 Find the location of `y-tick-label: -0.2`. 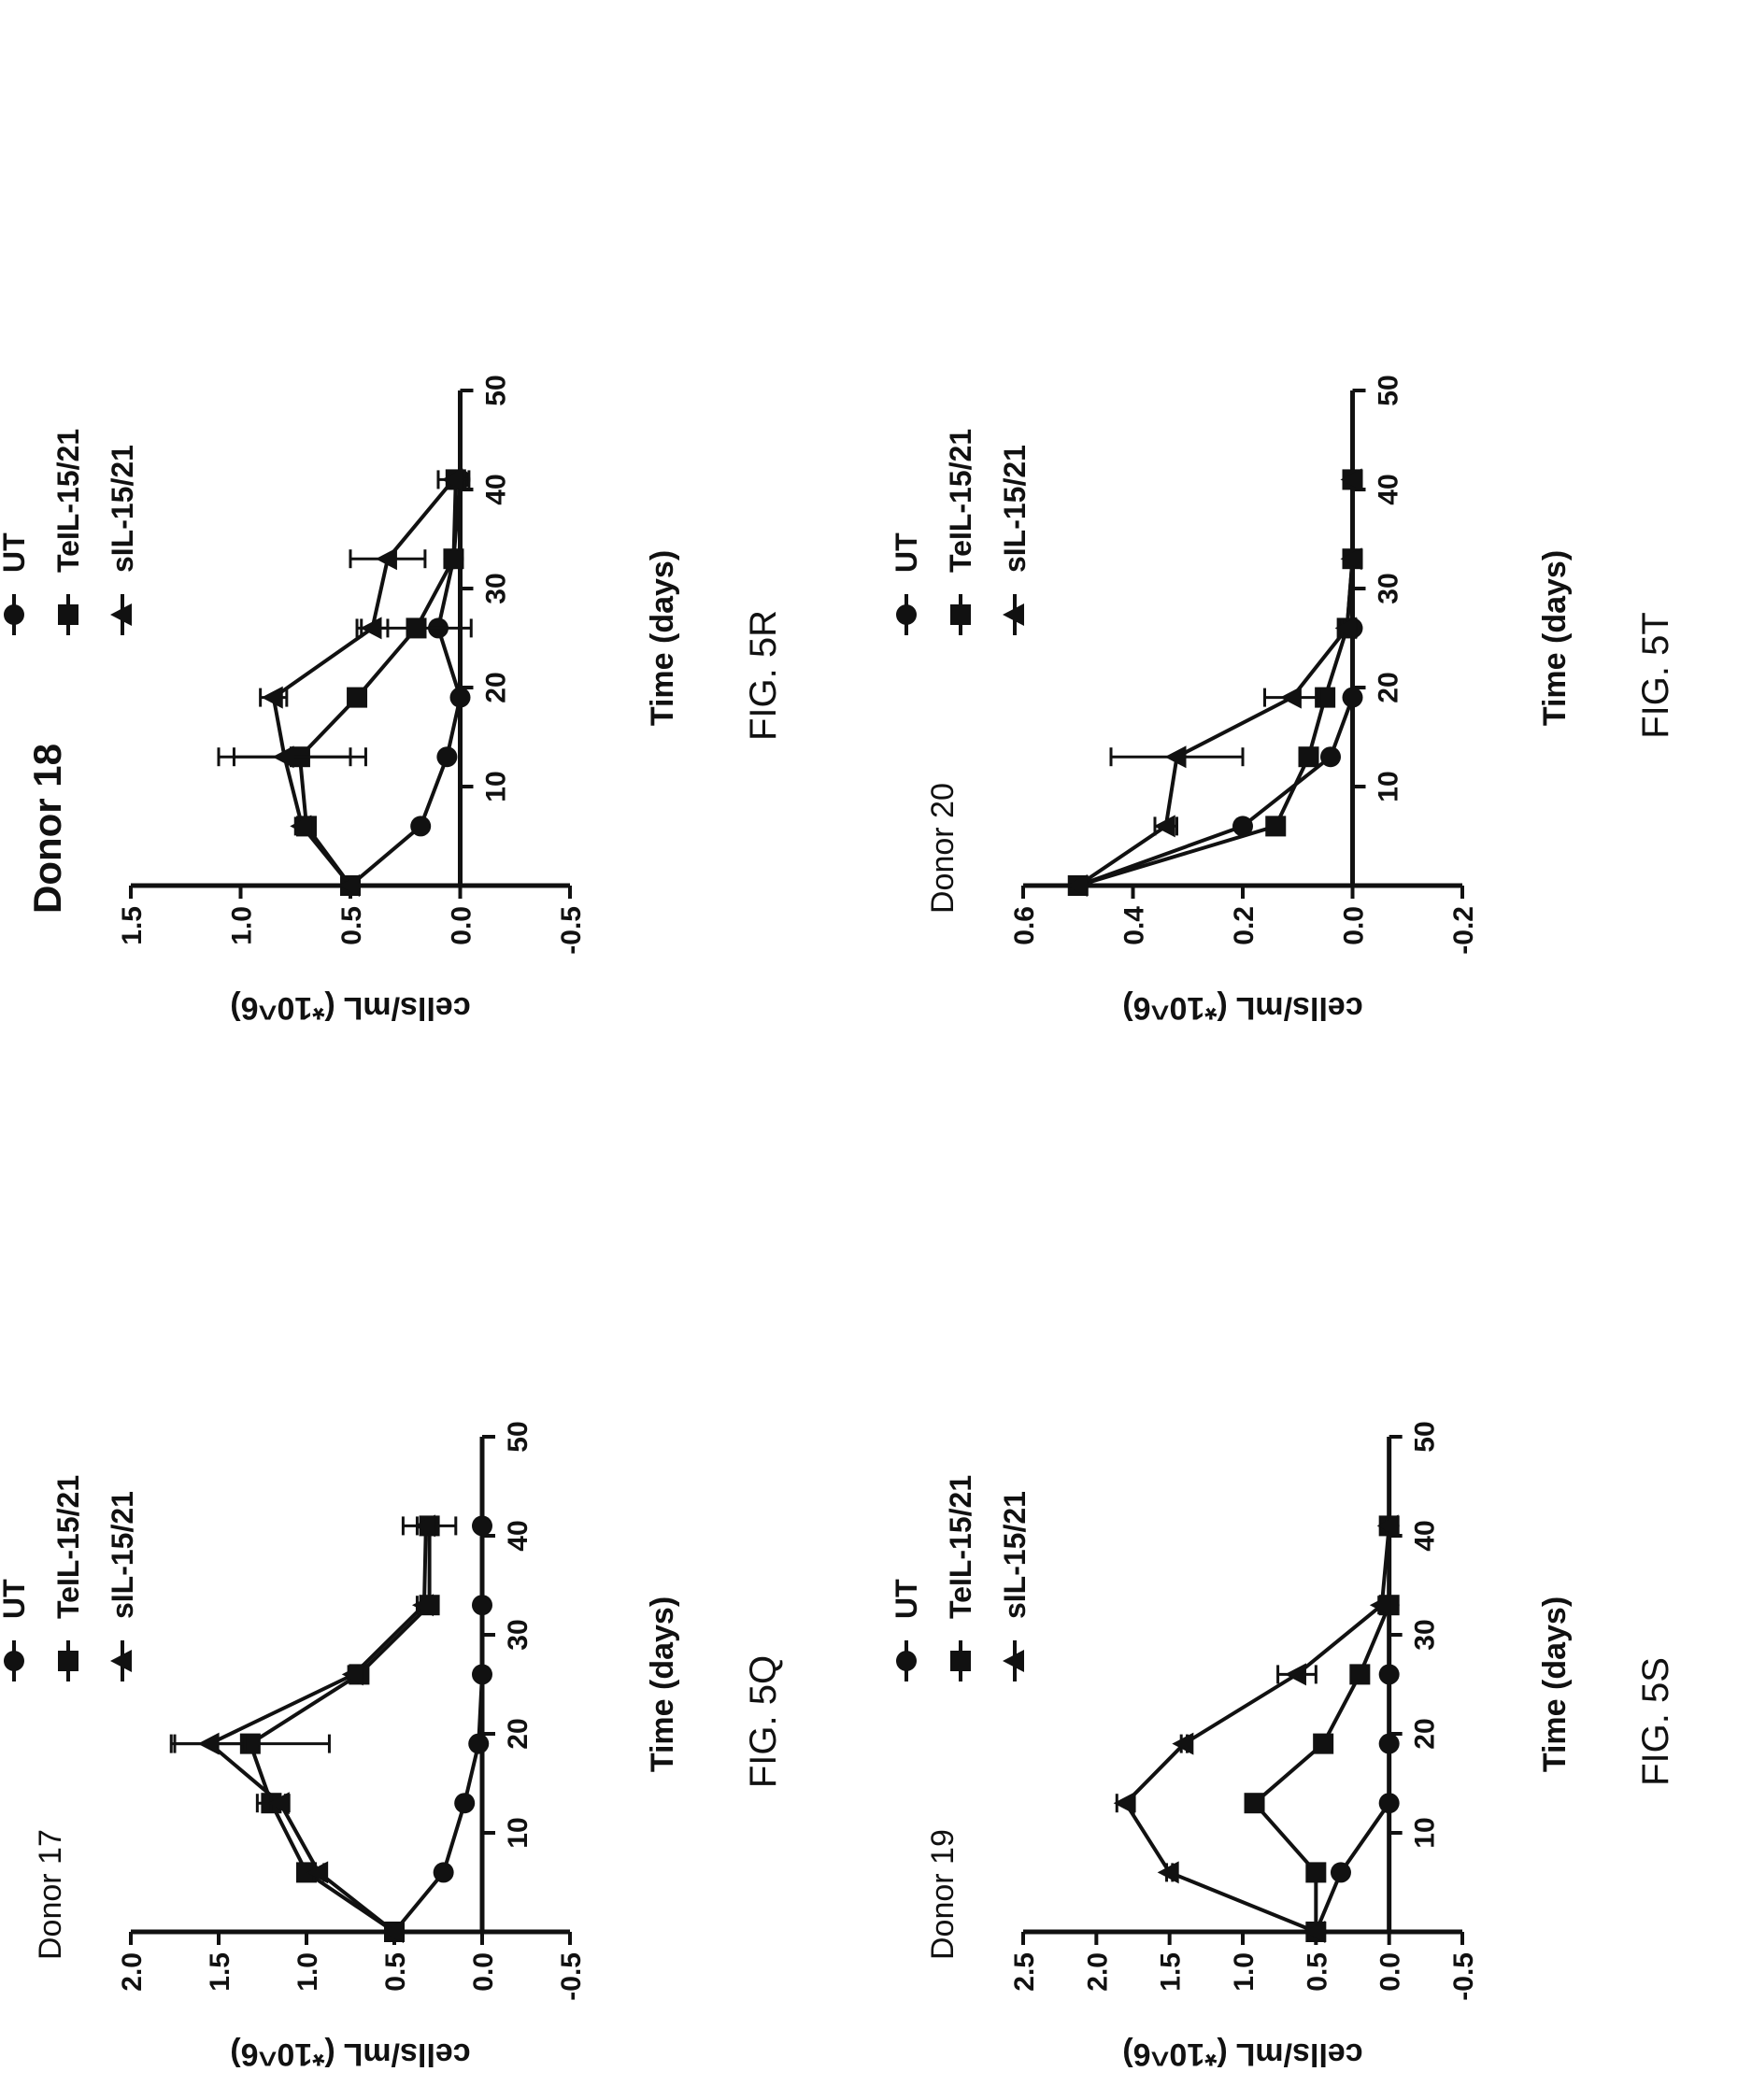

y-tick-label: -0.2 is located at coordinates (1463, 931).